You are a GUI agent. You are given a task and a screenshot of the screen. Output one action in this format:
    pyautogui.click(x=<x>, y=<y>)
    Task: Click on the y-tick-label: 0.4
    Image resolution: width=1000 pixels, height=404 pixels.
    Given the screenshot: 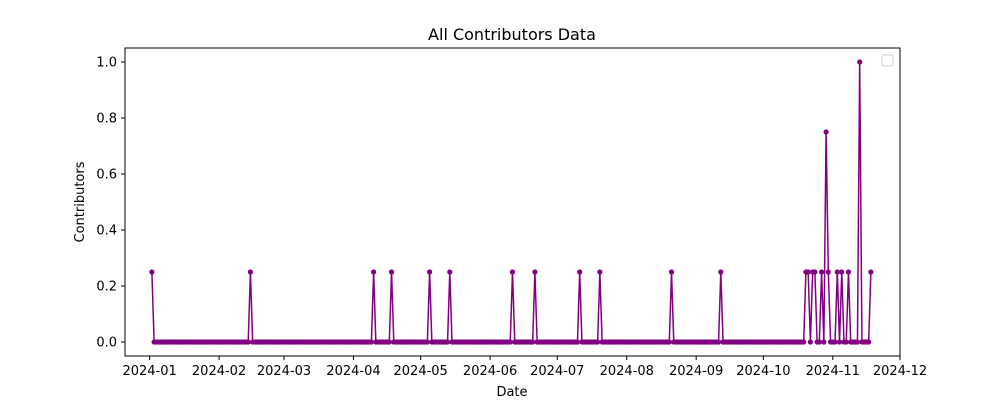 What is the action you would take?
    pyautogui.click(x=106, y=231)
    